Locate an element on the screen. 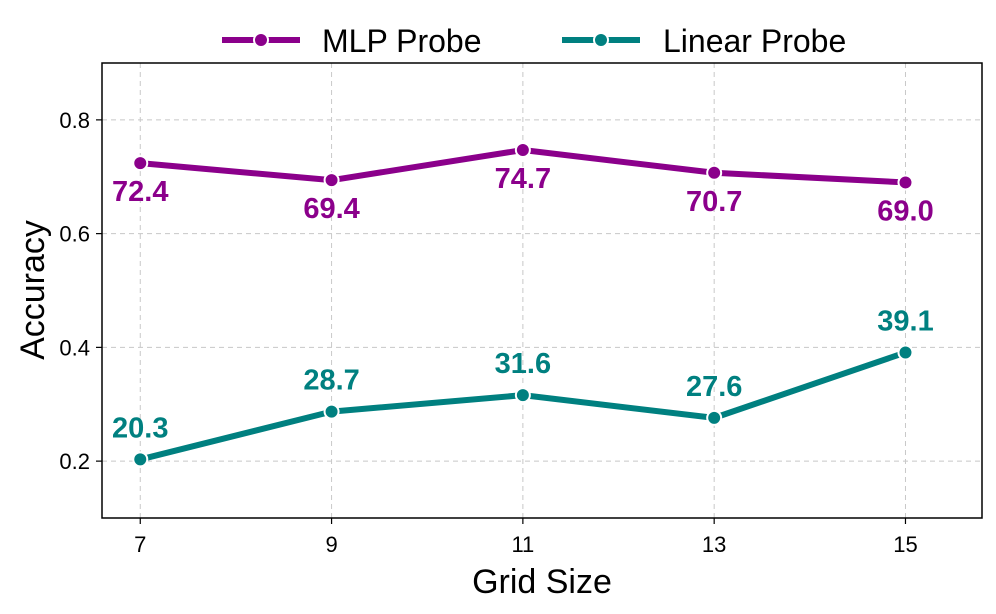 The image size is (996, 614). mlp-probe-data-label: 69.0 is located at coordinates (905, 211).